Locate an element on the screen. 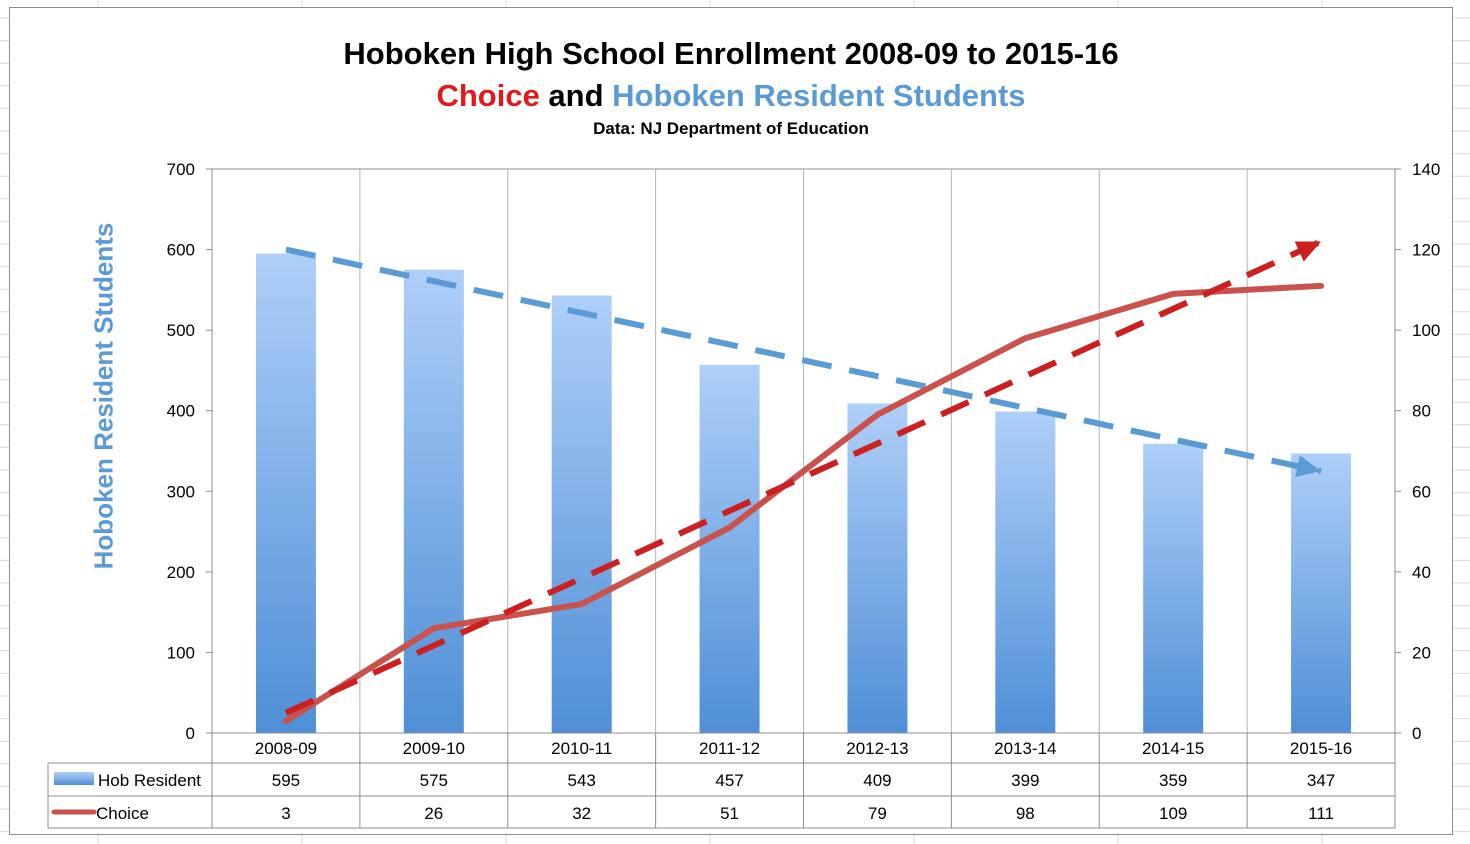 This screenshot has height=844, width=1470. table-cell-choice: 98 is located at coordinates (1025, 813).